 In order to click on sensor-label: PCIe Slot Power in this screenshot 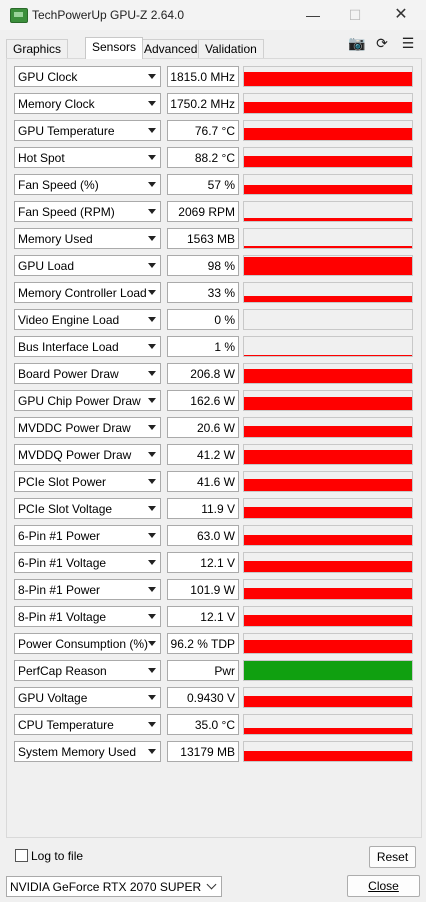, I will do `click(62, 482)`.